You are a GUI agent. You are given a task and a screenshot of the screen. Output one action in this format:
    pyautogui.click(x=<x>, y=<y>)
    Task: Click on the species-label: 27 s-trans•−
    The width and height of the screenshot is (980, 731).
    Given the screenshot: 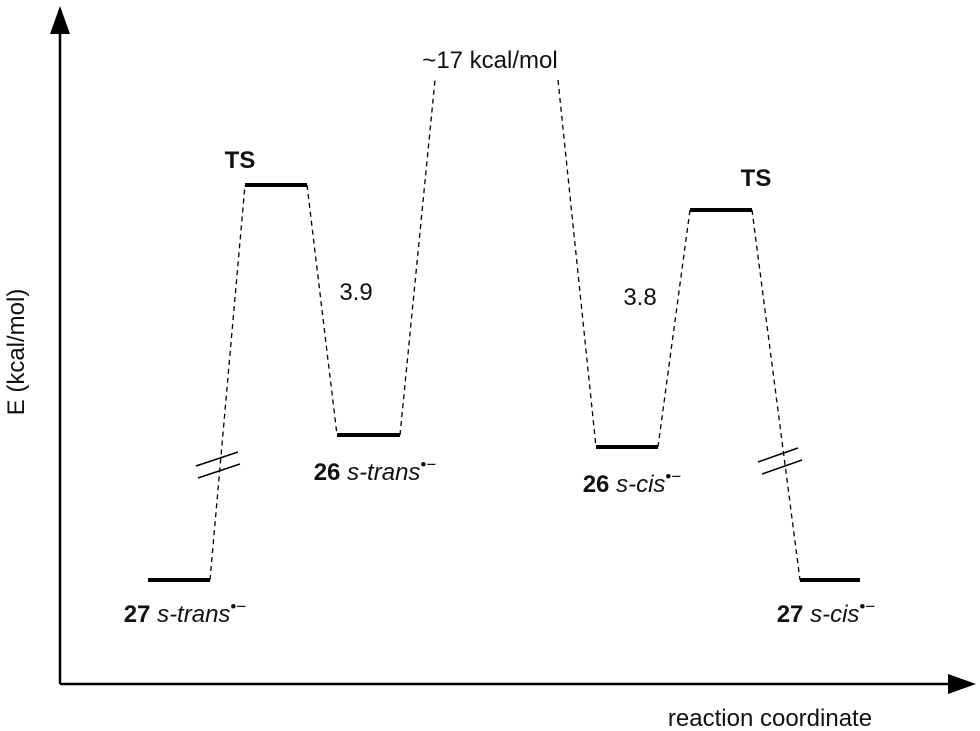 What is the action you would take?
    pyautogui.click(x=185, y=612)
    